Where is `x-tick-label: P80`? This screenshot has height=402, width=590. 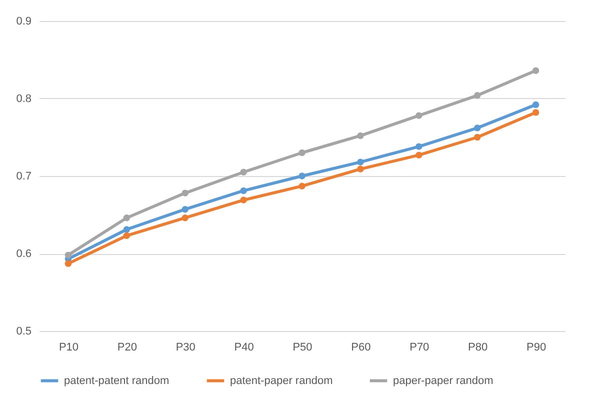
x-tick-label: P80 is located at coordinates (478, 348).